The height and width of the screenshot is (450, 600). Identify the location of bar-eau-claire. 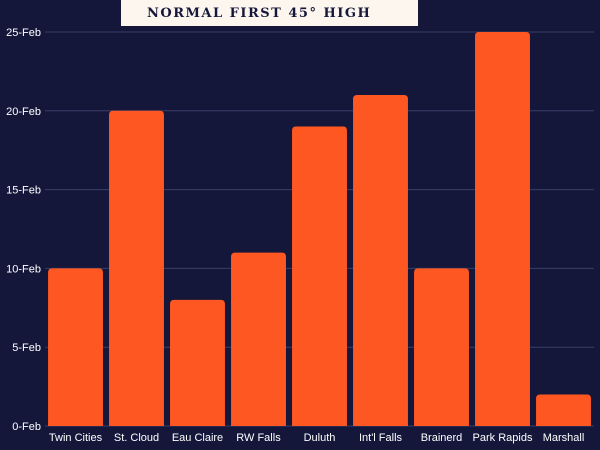
(197, 362).